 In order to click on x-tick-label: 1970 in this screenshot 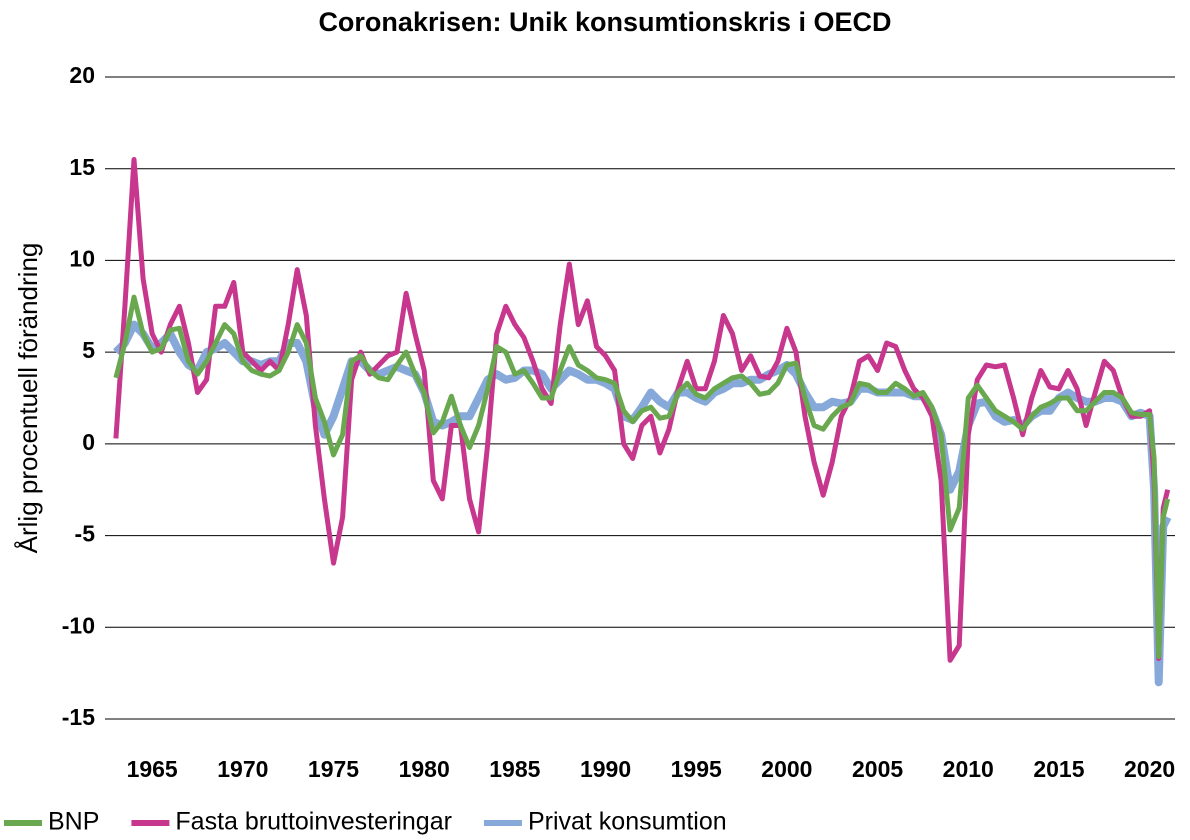, I will do `click(242, 769)`.